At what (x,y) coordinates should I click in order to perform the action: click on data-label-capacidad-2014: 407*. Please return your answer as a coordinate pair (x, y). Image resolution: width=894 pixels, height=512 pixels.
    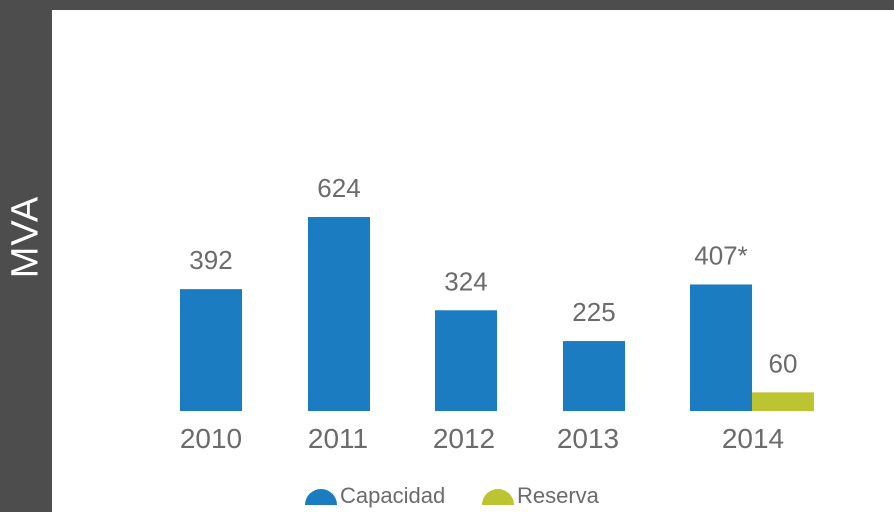
    Looking at the image, I should click on (721, 255).